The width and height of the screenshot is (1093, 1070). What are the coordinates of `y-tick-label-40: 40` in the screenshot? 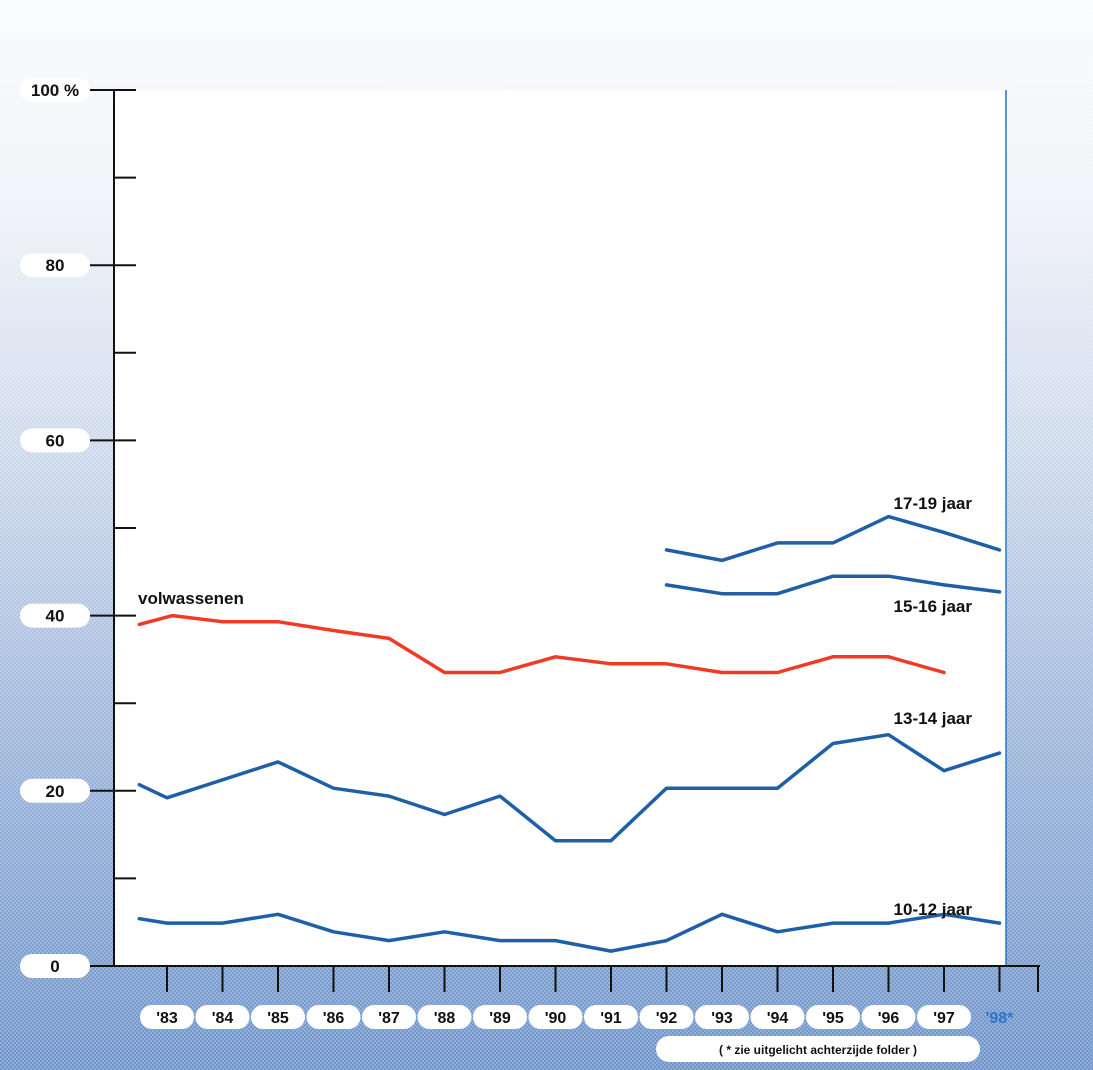 It's located at (55, 616).